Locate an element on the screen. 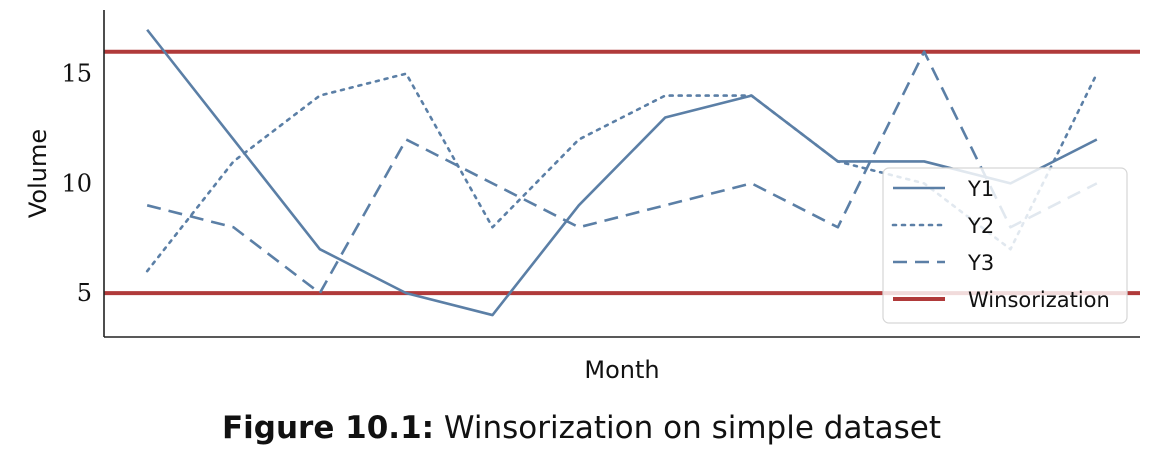  y-tick-label-15: 15 is located at coordinates (76, 74).